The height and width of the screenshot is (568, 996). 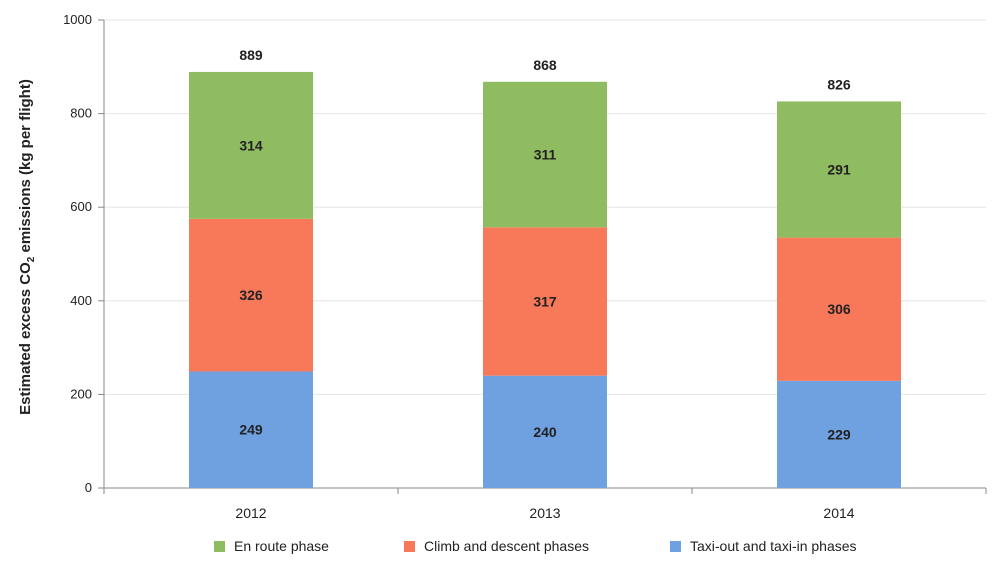 What do you see at coordinates (25, 168) in the screenshot?
I see `y-axis-title-suffix: emissions (kg per flight)` at bounding box center [25, 168].